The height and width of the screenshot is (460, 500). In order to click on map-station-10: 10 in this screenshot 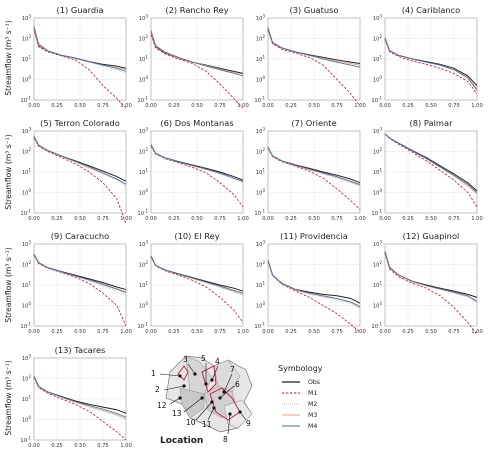, I will do `click(191, 422)`.